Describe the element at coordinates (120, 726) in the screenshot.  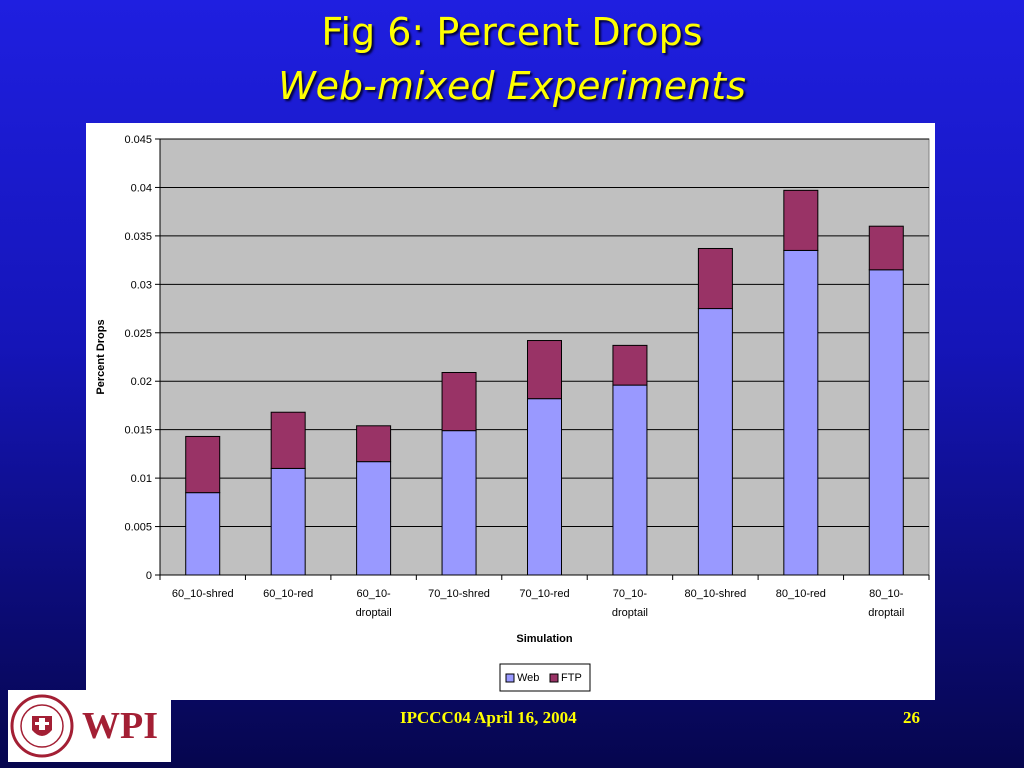
I see `wpi-wordmark: WPI` at that location.